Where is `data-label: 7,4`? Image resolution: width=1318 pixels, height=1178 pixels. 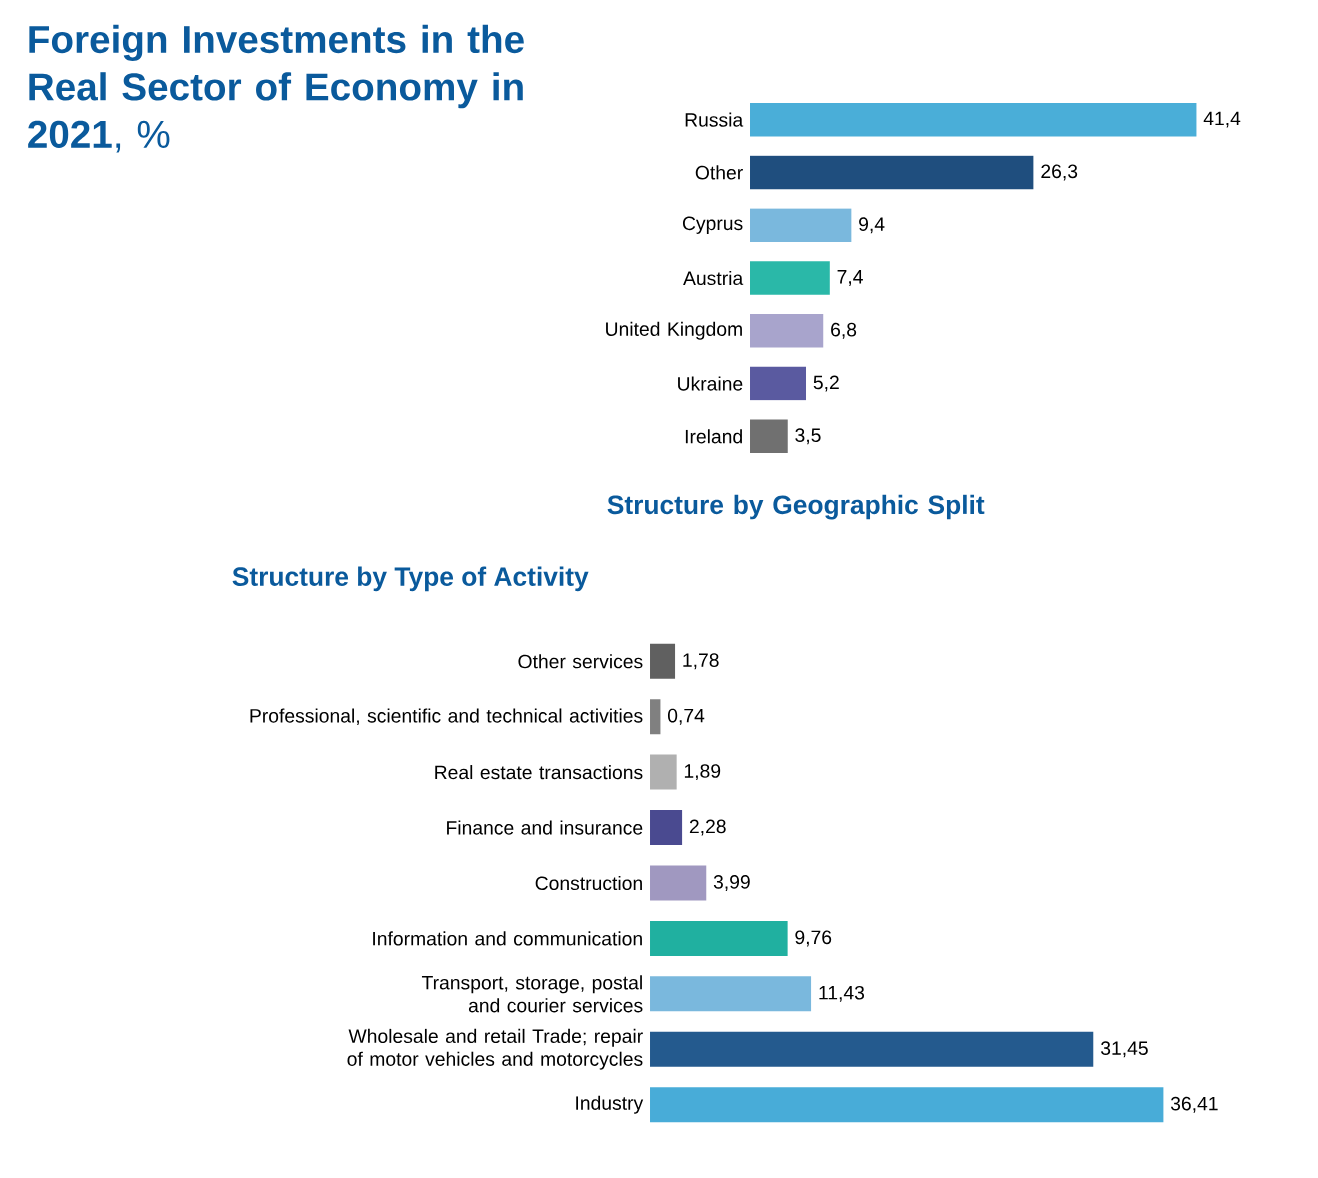 data-label: 7,4 is located at coordinates (850, 278).